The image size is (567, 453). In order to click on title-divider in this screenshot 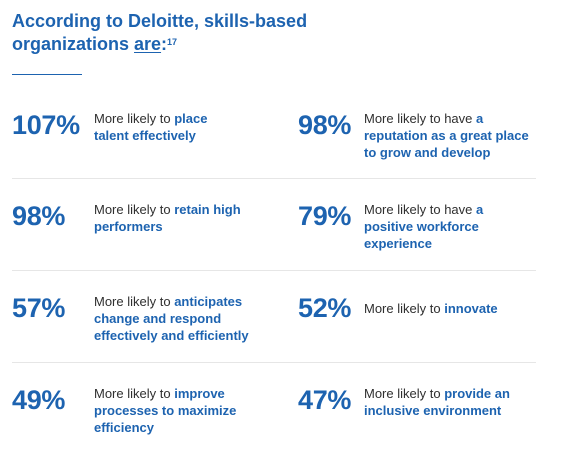, I will do `click(47, 74)`.